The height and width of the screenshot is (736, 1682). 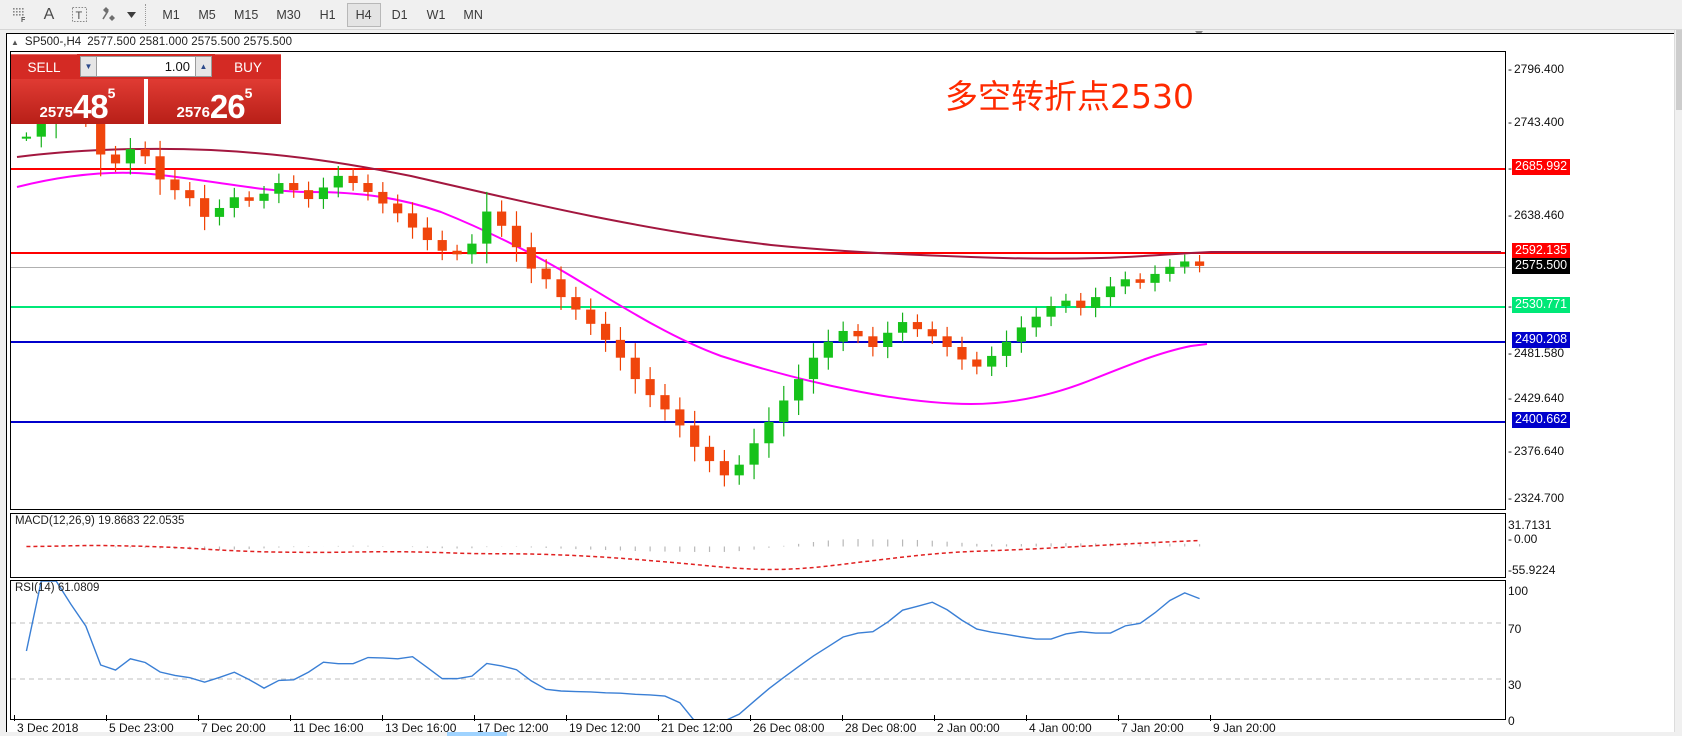 I want to click on sell-button: SELL, so click(x=44, y=66).